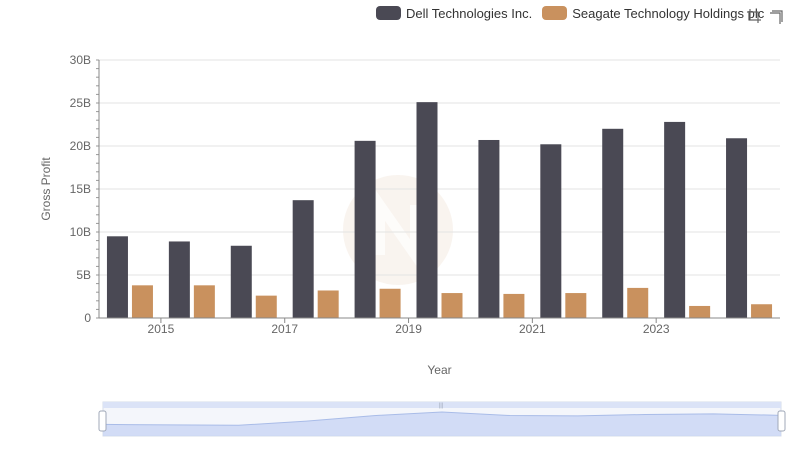  What do you see at coordinates (80, 232) in the screenshot?
I see `y-tick-label: 10B` at bounding box center [80, 232].